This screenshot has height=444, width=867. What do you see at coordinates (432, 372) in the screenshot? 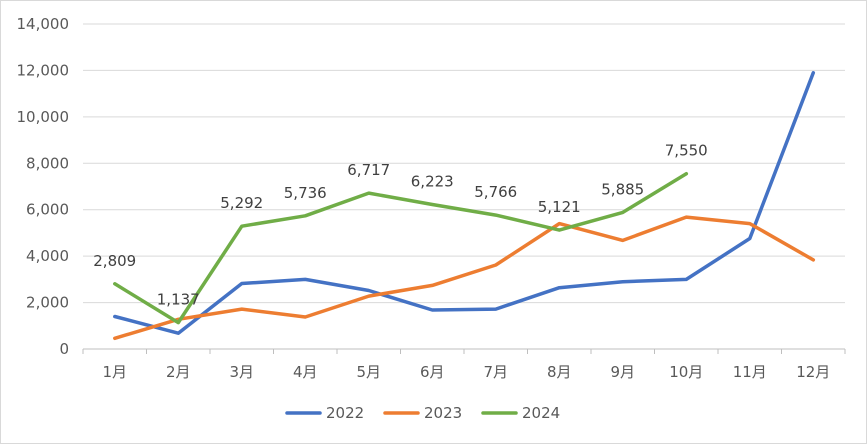
I see `x-tick-label: 6月` at bounding box center [432, 372].